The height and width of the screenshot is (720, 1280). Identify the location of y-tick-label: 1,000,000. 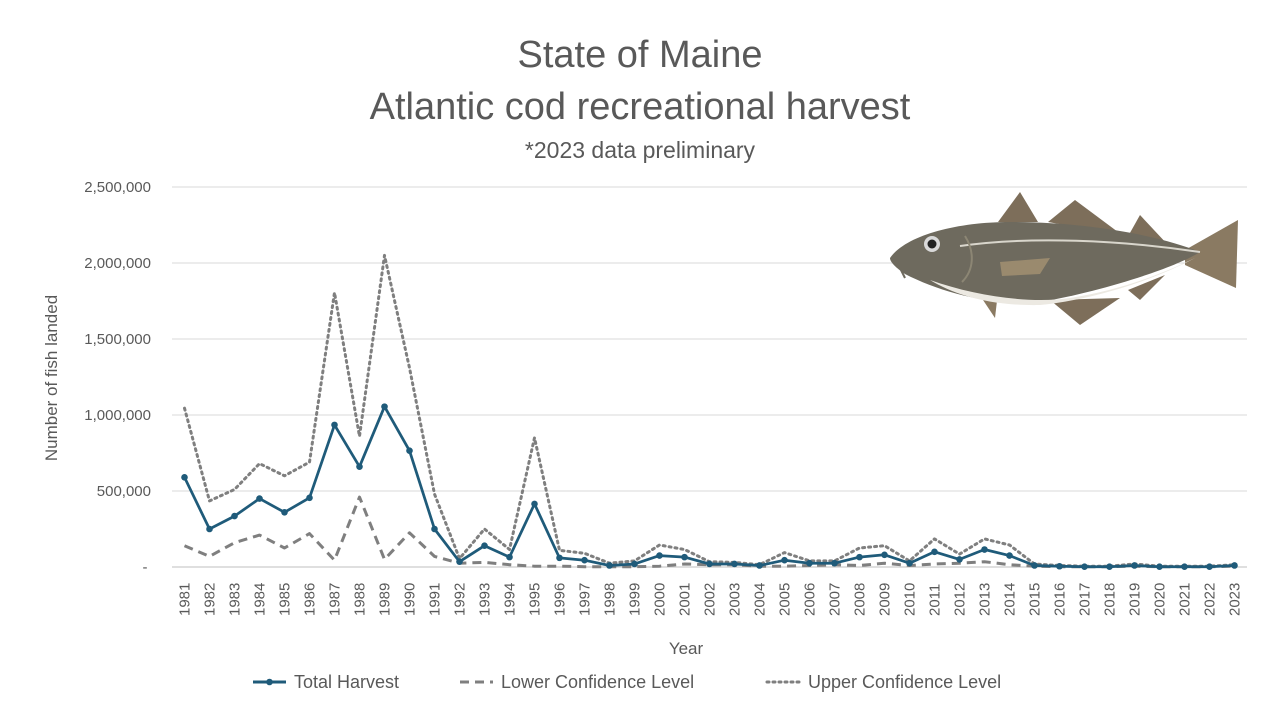
(117, 415).